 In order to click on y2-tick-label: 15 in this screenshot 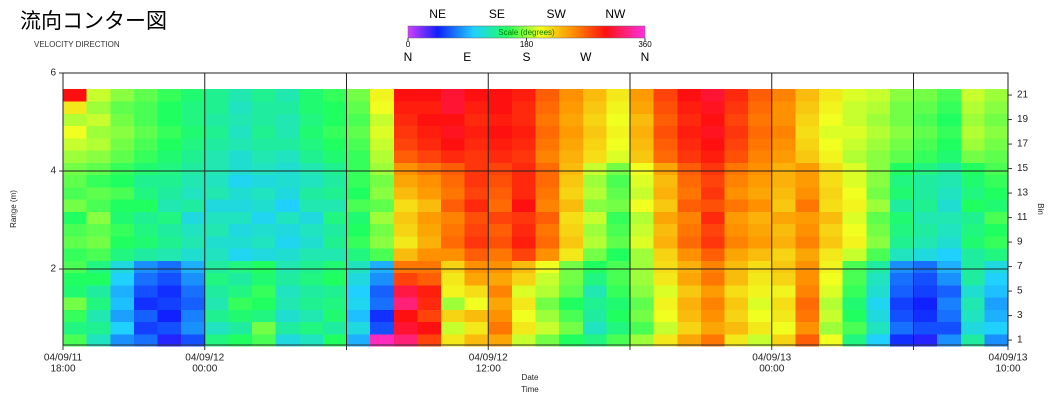, I will do `click(1023, 168)`.